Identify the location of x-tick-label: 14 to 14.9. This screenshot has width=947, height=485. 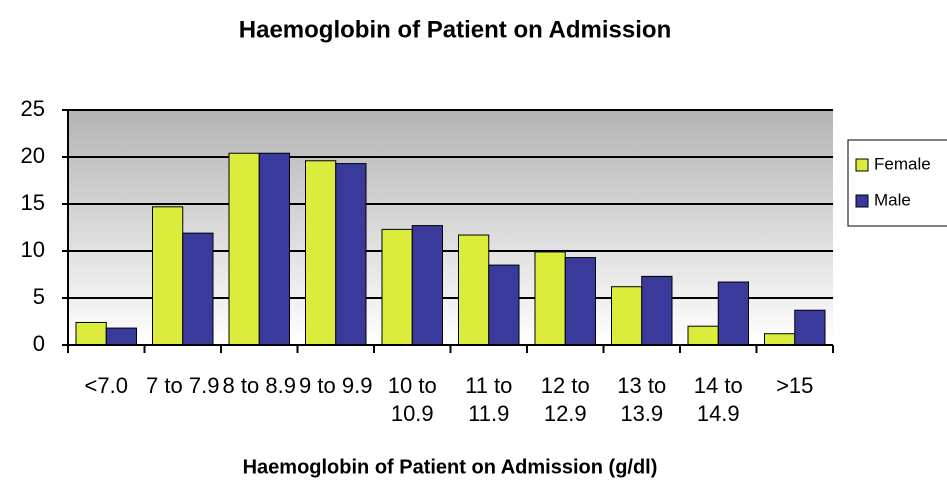
(718, 399).